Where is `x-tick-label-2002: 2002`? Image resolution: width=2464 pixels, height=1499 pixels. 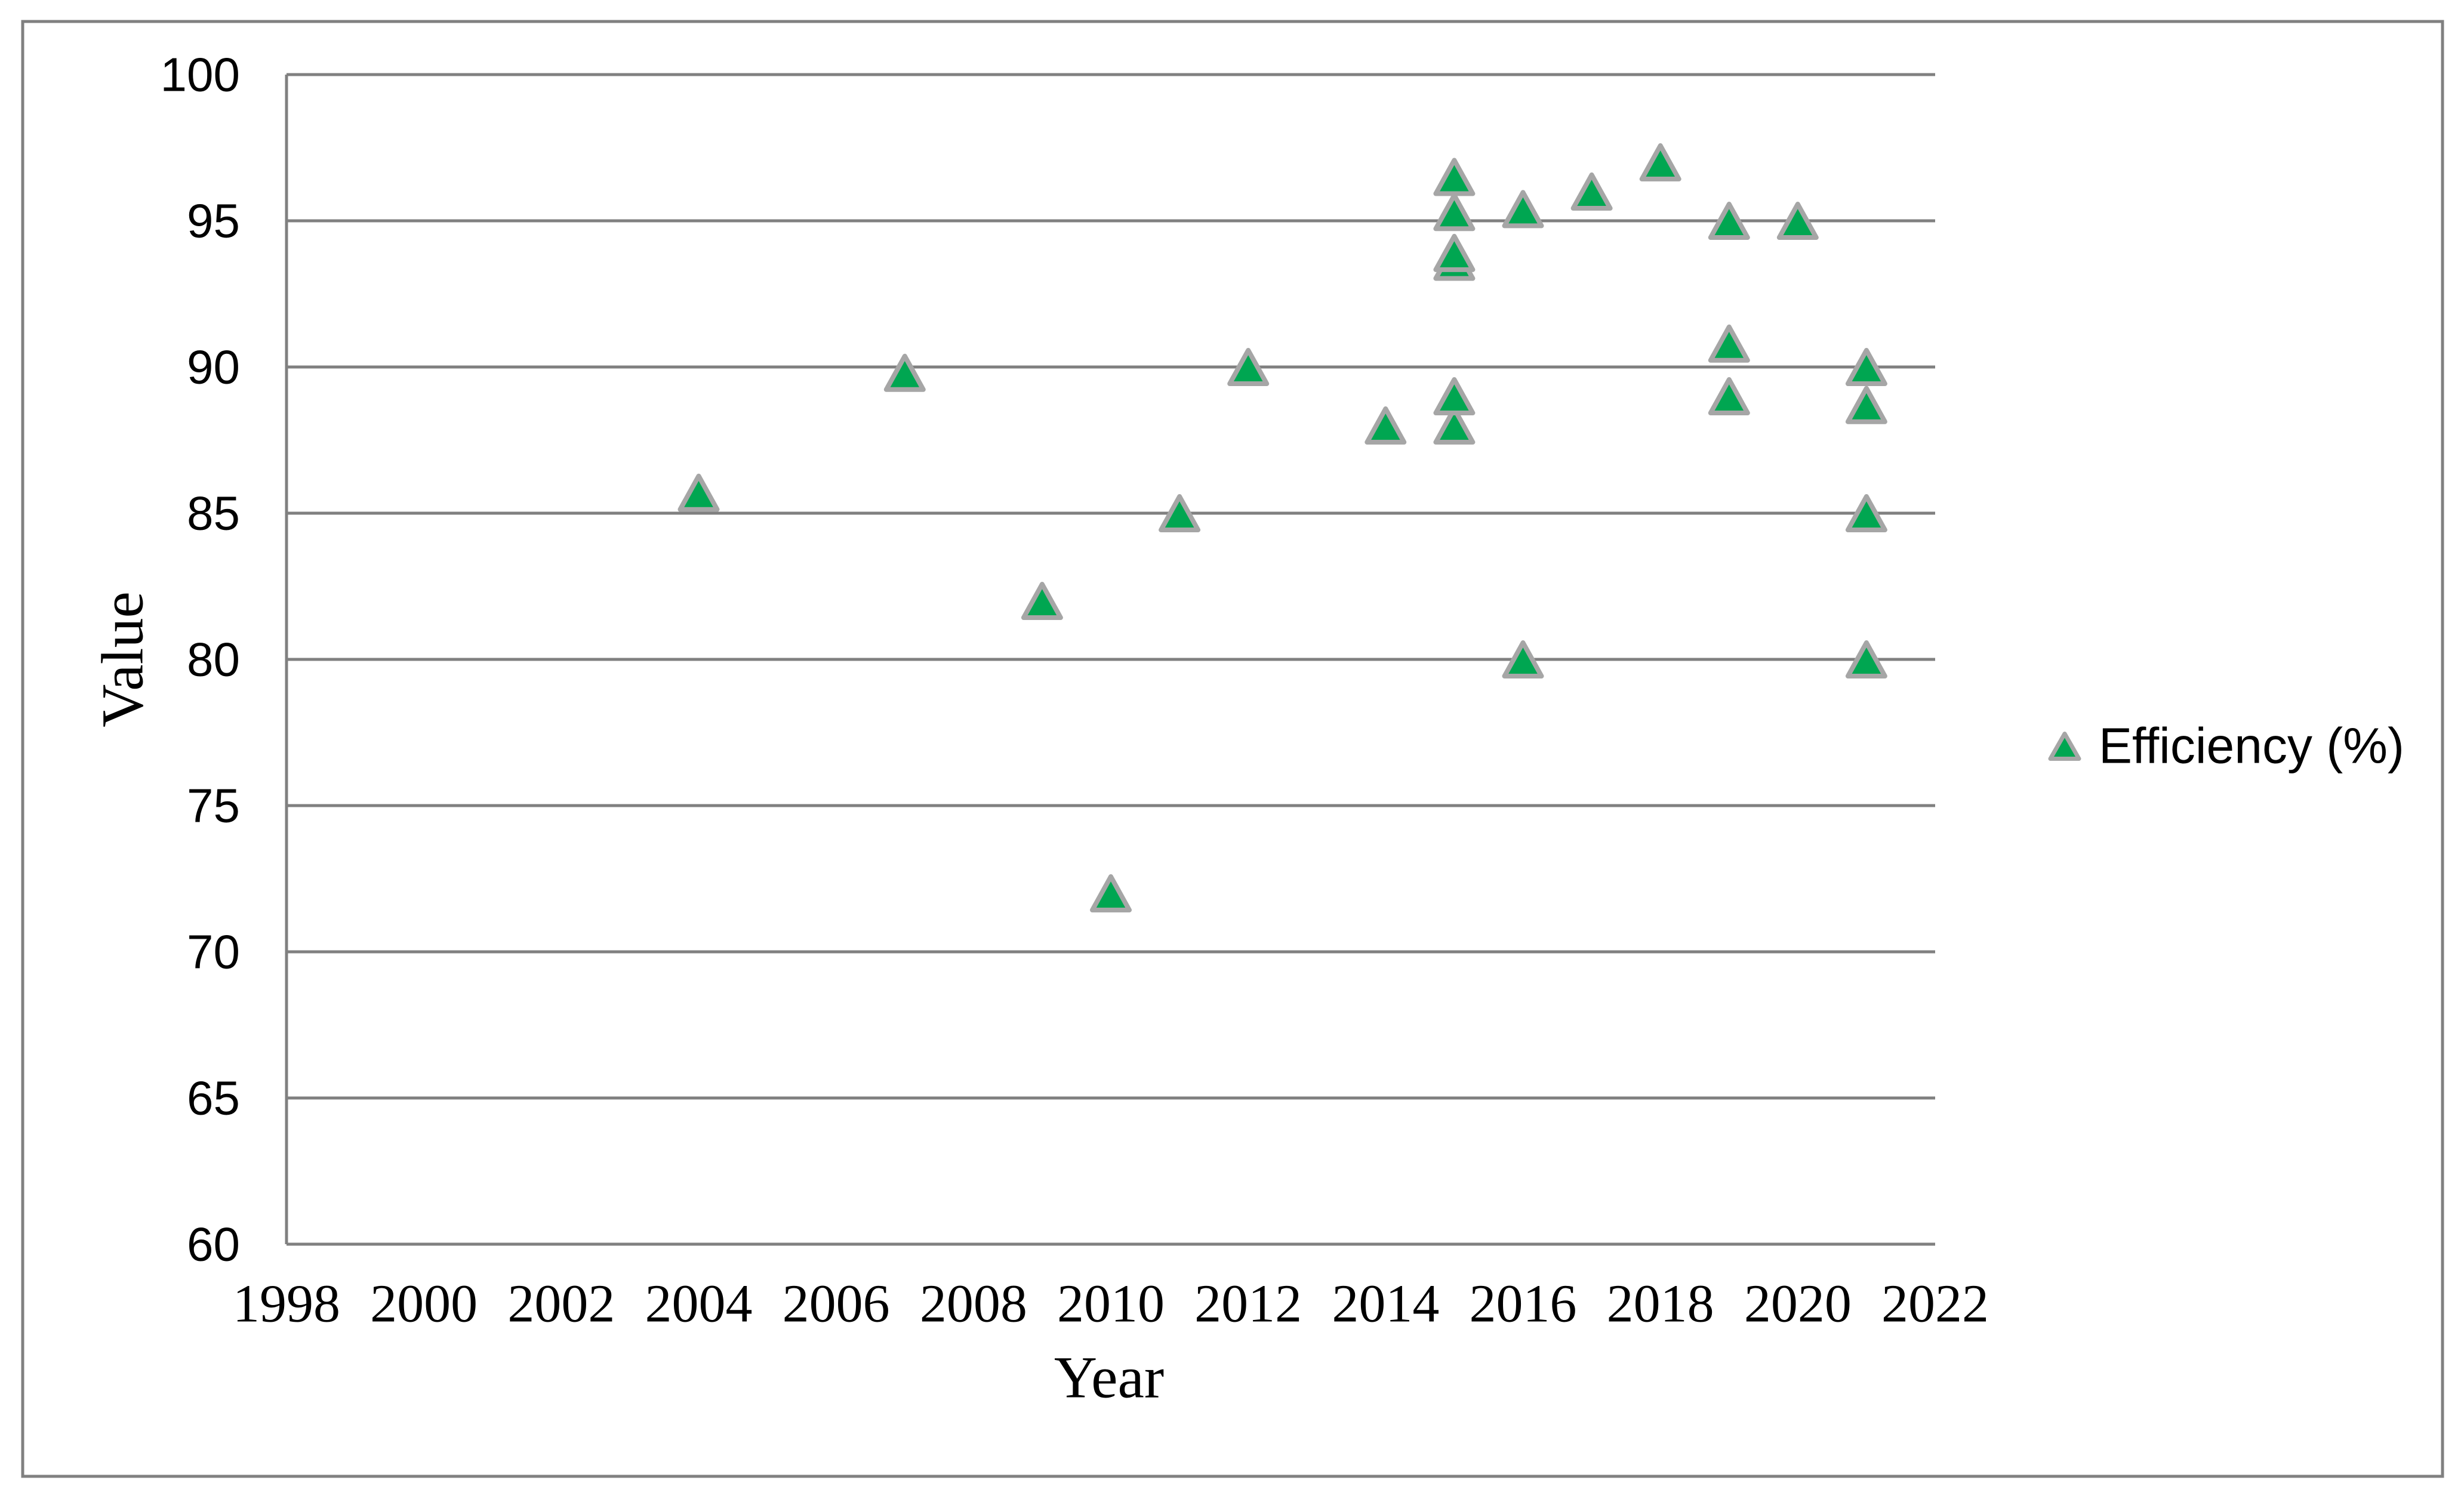 x-tick-label-2002: 2002 is located at coordinates (561, 1304).